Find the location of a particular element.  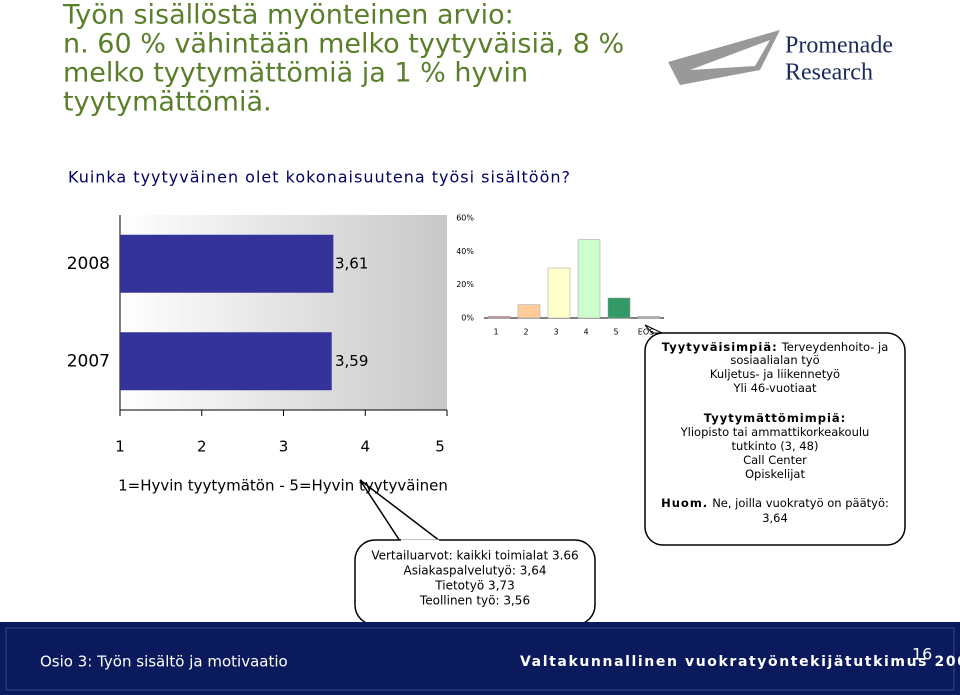

y-tick-label: 60% is located at coordinates (465, 218).